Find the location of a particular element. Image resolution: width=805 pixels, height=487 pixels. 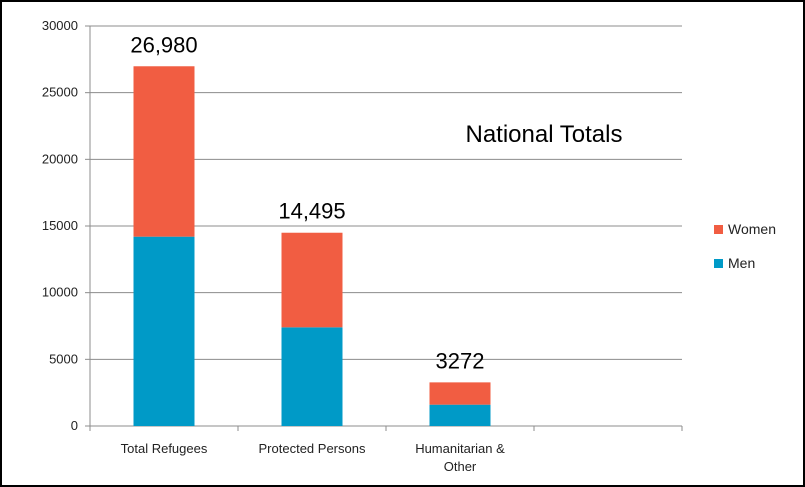

total-label: 26,980 is located at coordinates (163, 44).